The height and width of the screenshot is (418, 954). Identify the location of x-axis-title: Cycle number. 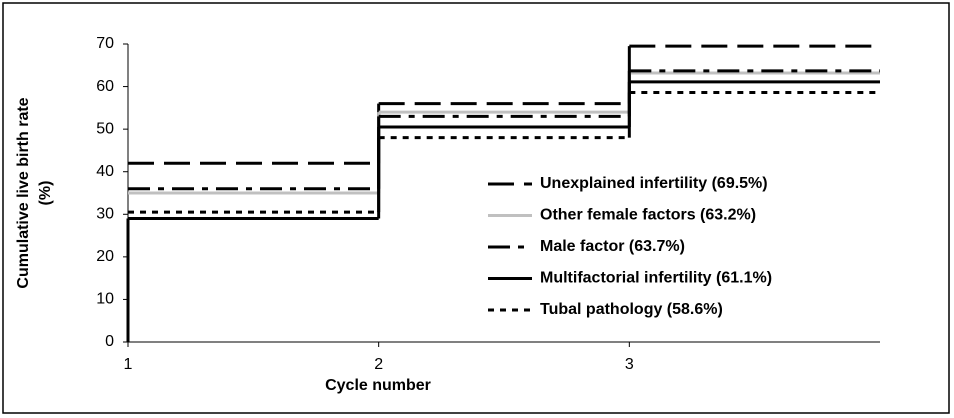
(378, 385).